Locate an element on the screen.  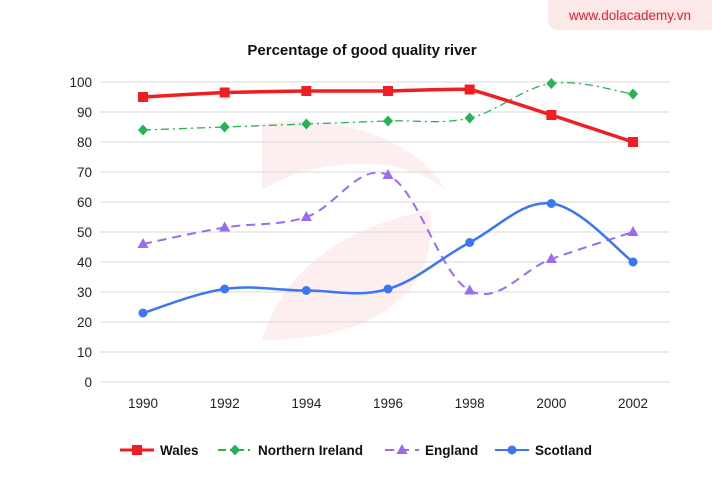
y-tick-label: 90 is located at coordinates (84, 112).